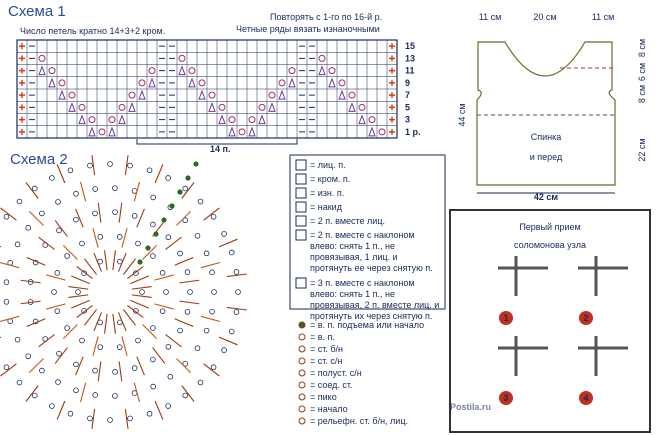  Describe the element at coordinates (220, 149) in the screenshot. I see `repeat-label: 14 п.` at that location.